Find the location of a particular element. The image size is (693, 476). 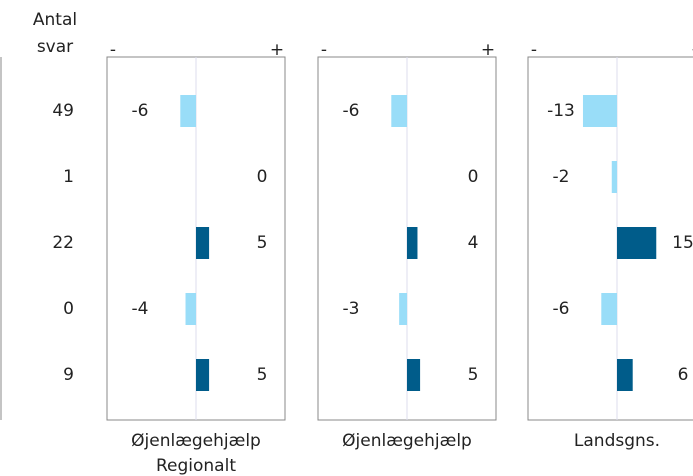

count-label: 1 is located at coordinates (68, 177).